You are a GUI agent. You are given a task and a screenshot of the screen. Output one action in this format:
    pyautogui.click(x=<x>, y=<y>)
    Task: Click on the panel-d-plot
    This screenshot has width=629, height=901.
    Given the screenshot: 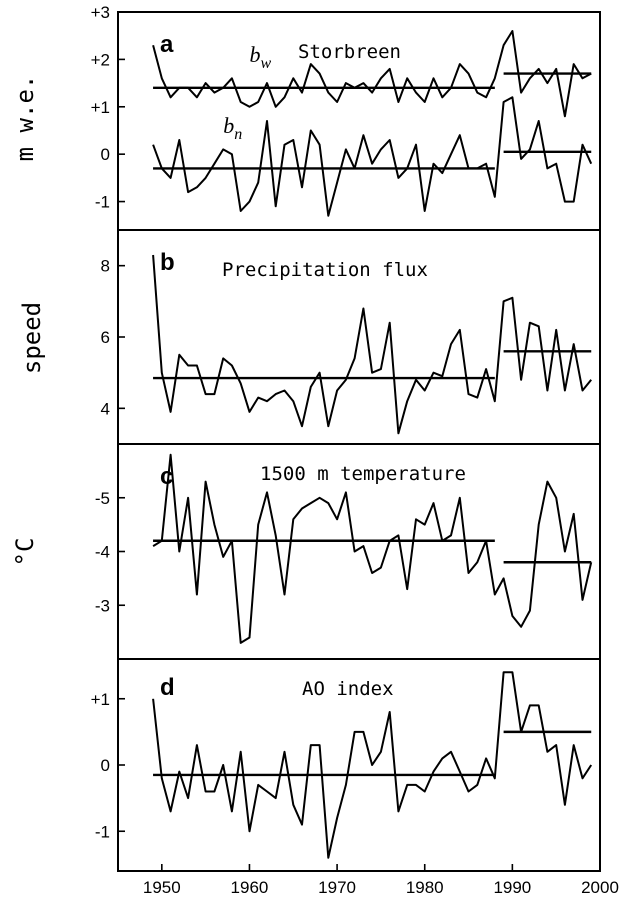 What is the action you would take?
    pyautogui.click(x=372, y=765)
    